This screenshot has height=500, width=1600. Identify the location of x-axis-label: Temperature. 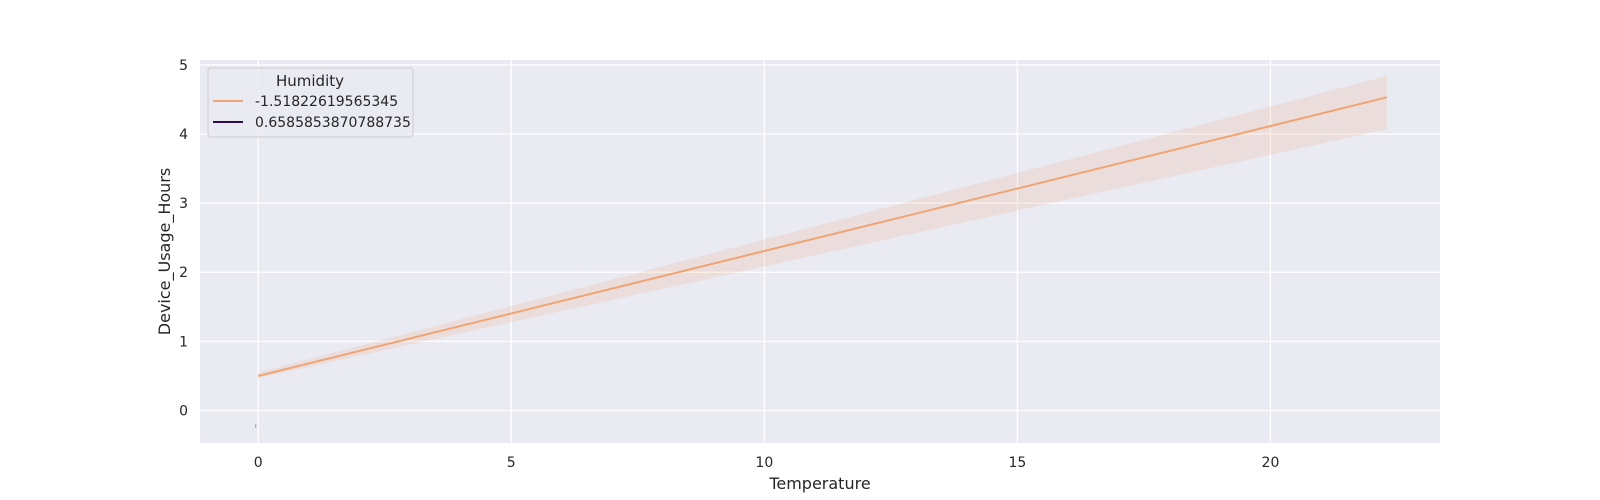
(819, 483).